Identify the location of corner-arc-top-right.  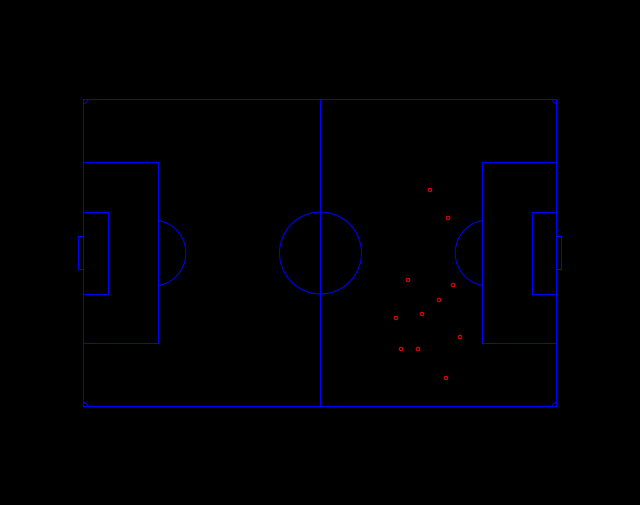
(554, 101).